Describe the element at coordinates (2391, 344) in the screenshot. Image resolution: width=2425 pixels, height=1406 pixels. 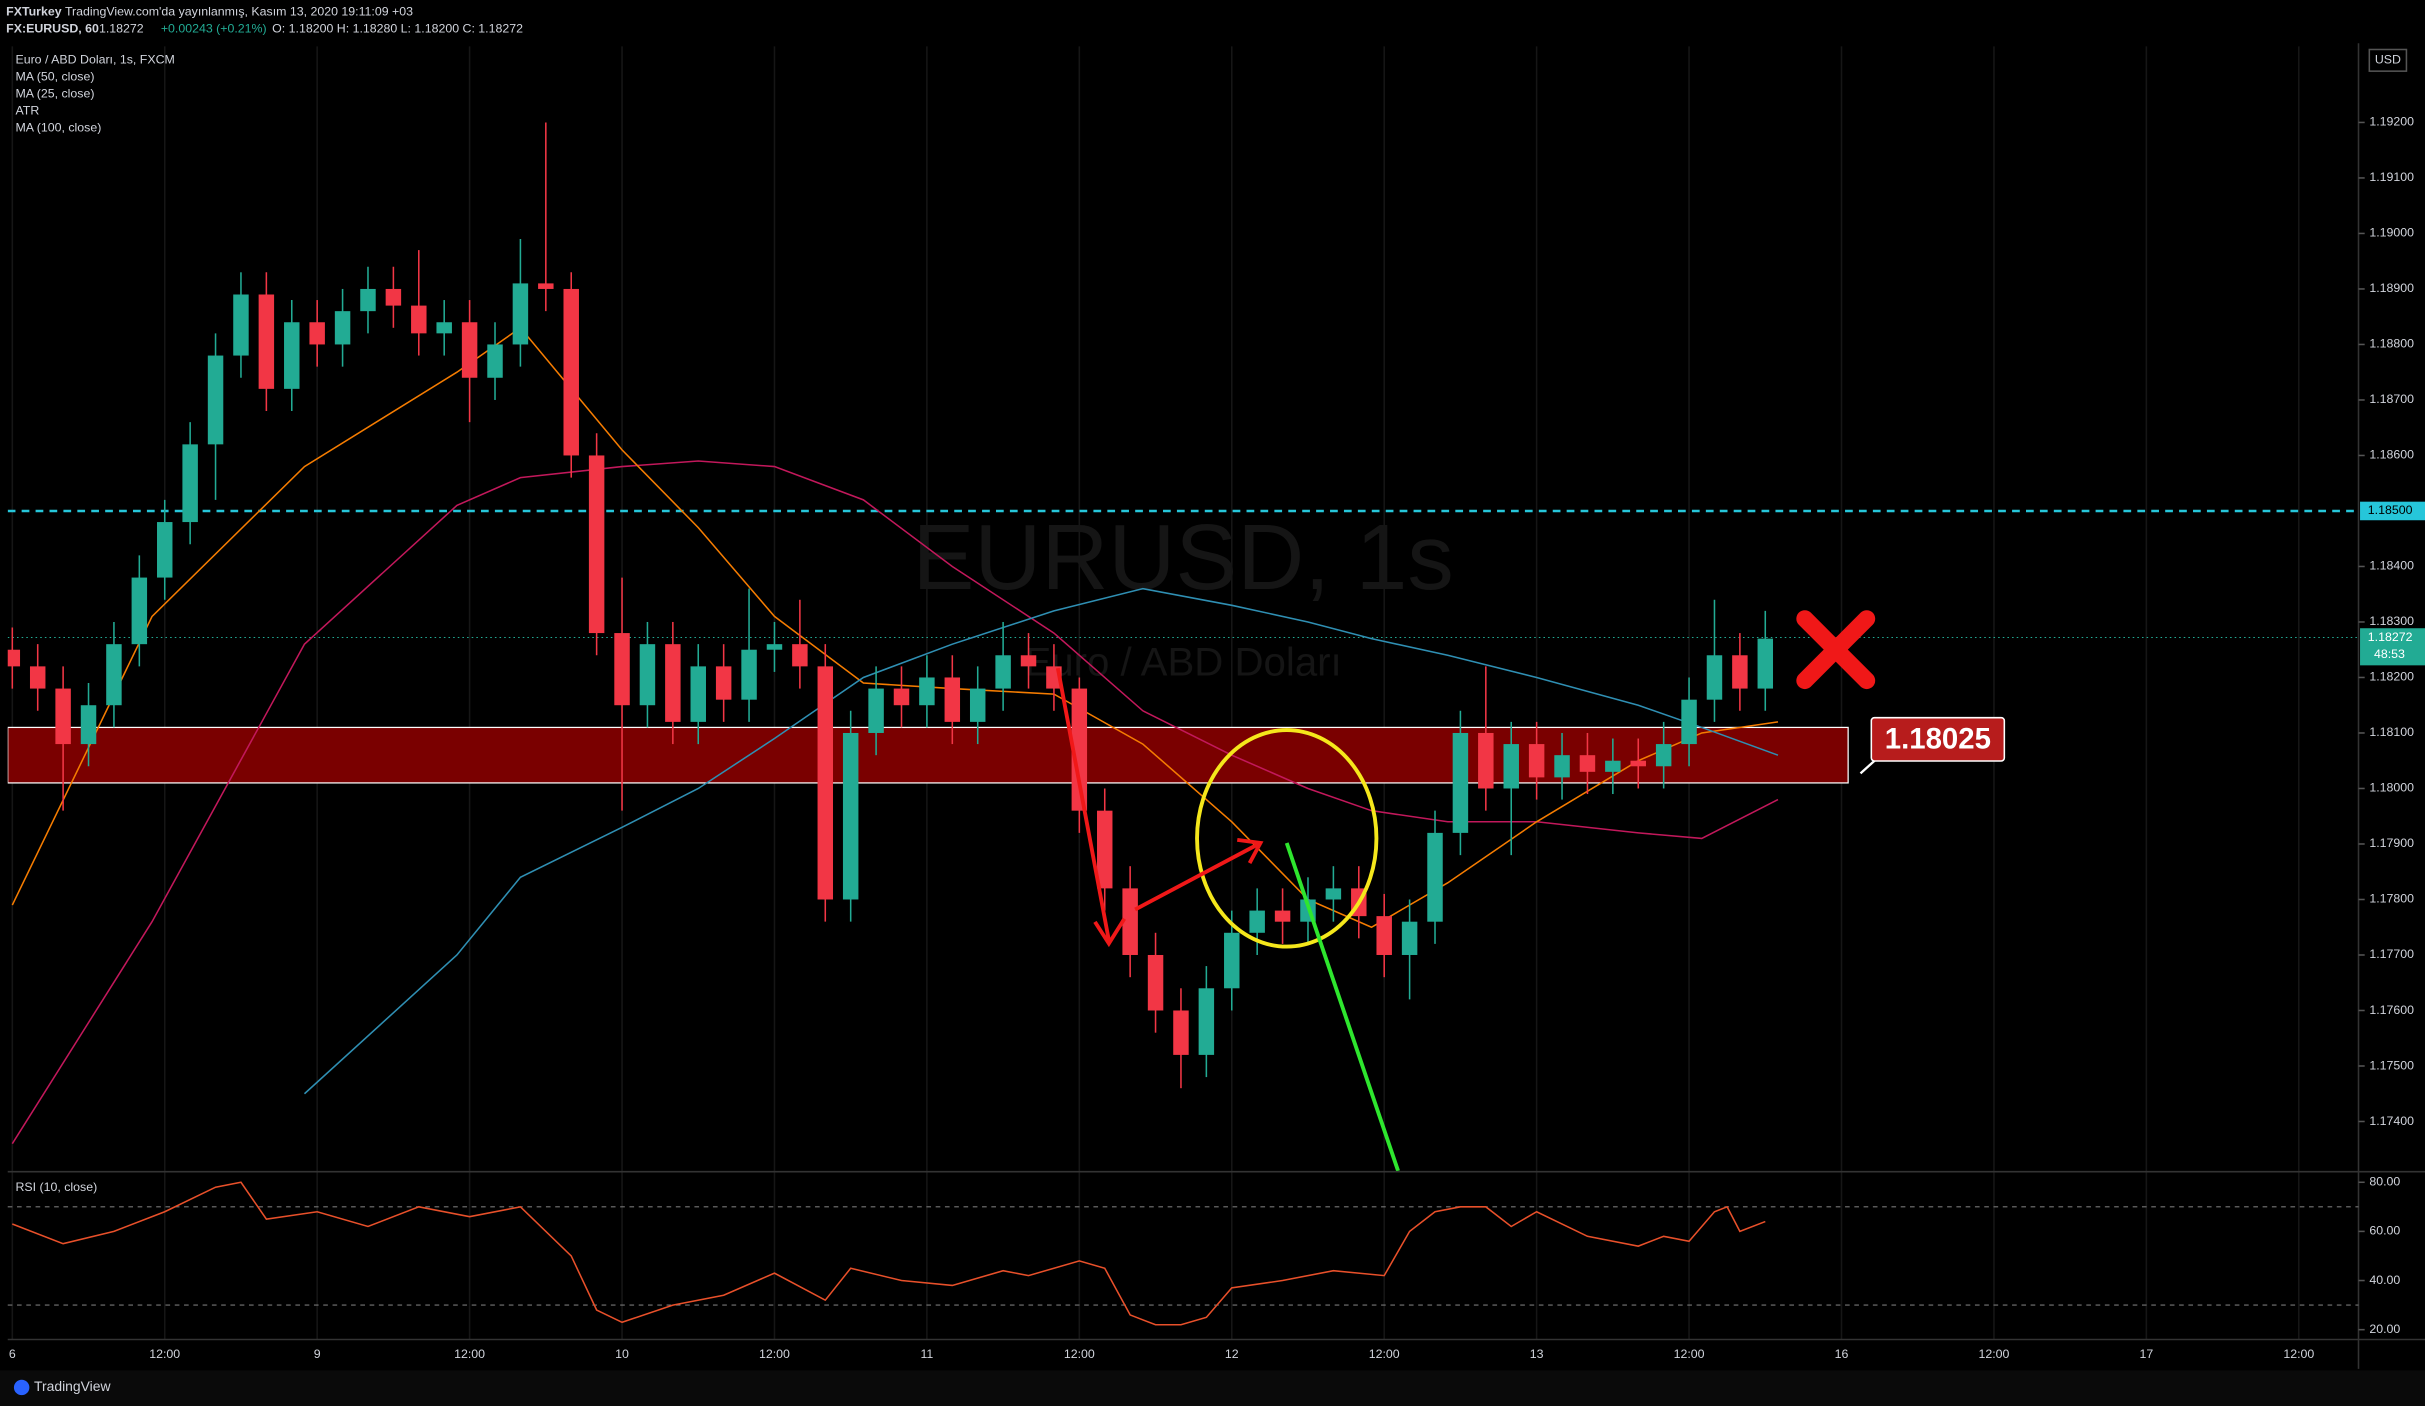
I see `y-tick-label: 1.18800` at that location.